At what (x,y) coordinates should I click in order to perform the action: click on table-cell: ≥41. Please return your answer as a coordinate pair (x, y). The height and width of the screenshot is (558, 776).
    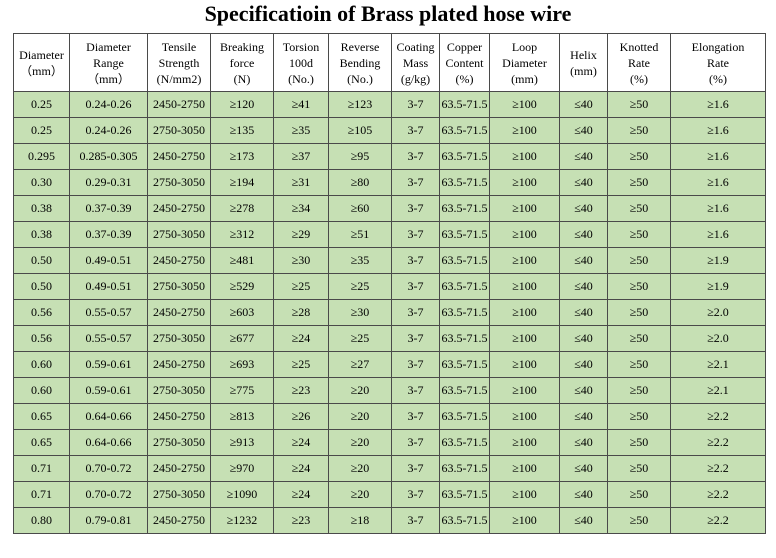
    Looking at the image, I should click on (301, 104).